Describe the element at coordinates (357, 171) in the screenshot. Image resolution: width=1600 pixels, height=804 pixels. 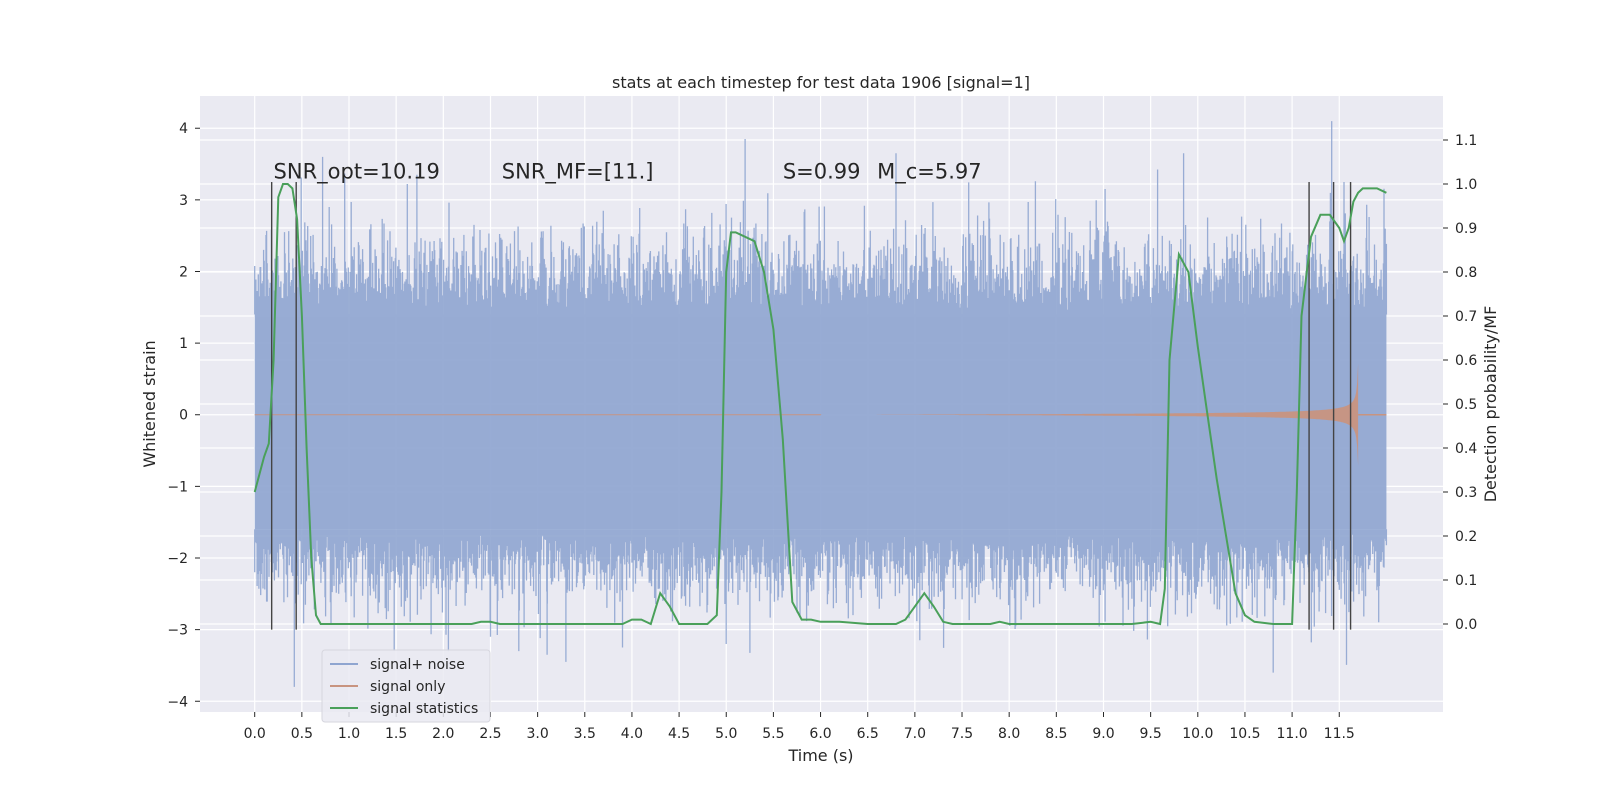
I see `annotation-snr-opt: SNR_opt=10.19` at that location.